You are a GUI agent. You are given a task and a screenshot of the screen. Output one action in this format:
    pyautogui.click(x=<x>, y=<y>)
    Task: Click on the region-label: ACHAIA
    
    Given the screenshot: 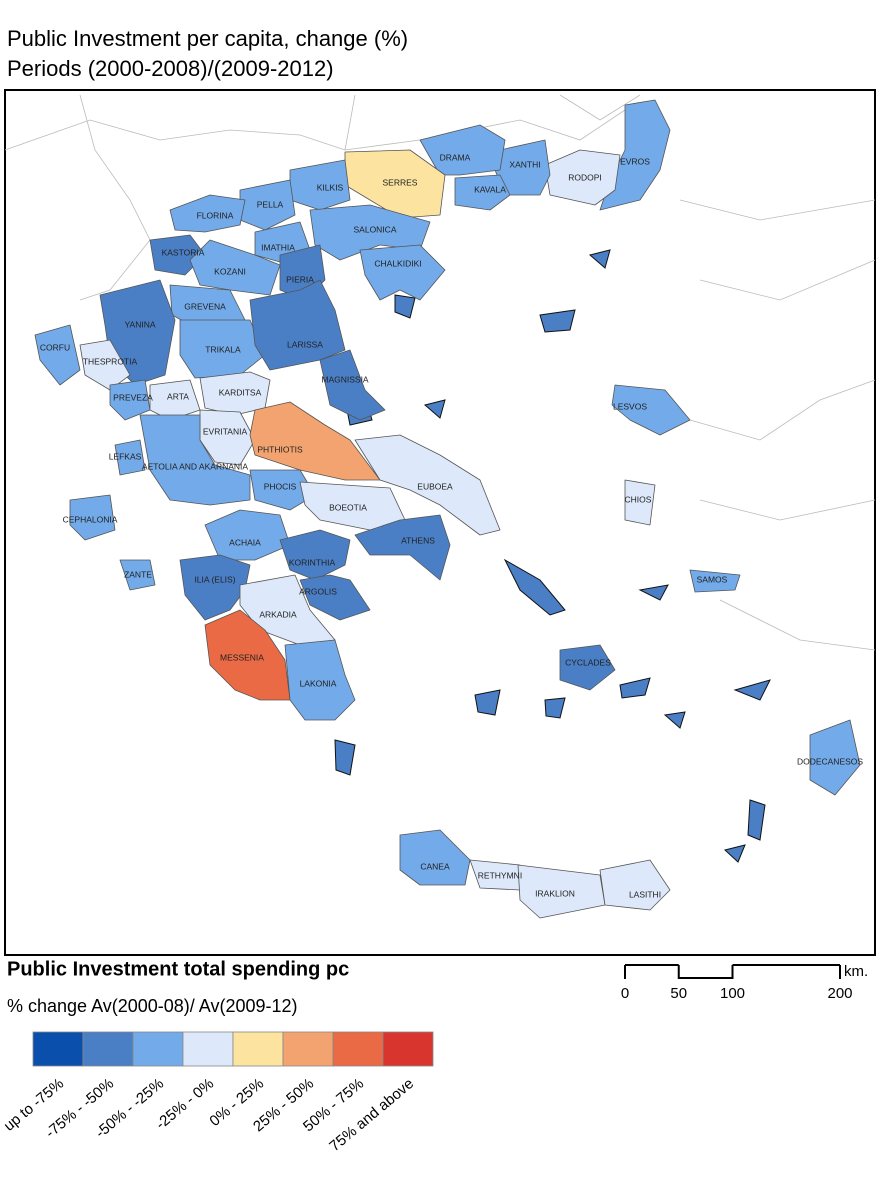 What is the action you would take?
    pyautogui.click(x=245, y=542)
    